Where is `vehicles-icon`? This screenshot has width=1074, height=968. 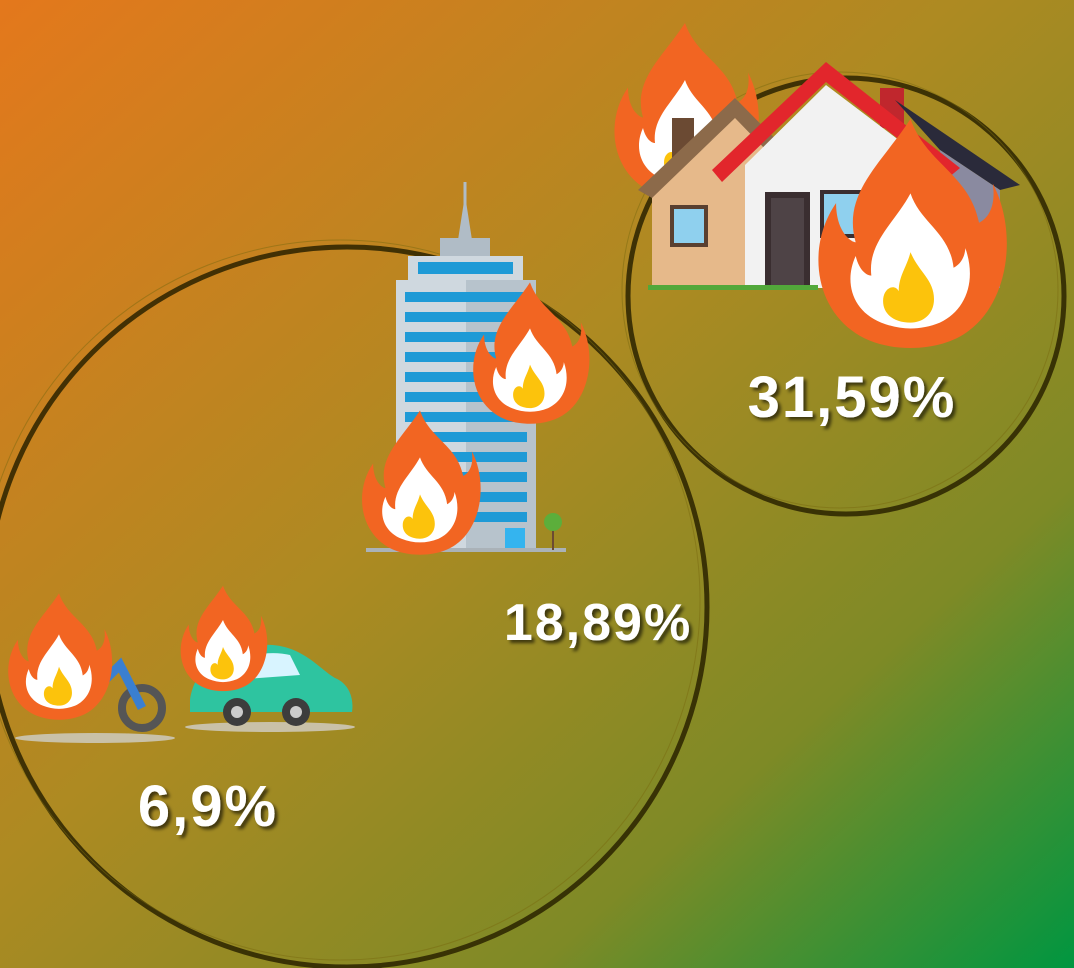
vehicles-icon is located at coordinates (181, 664).